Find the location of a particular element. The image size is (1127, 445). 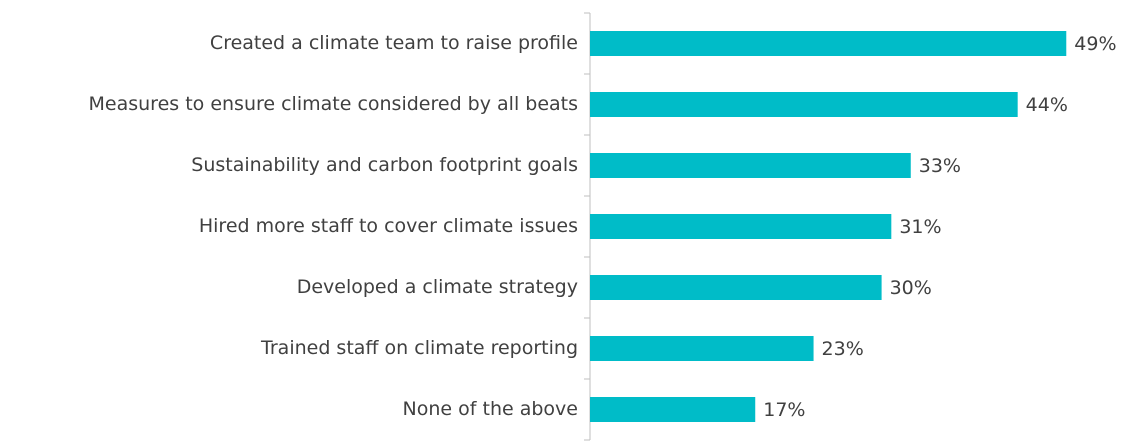

category-label: Created a climate team to raise profile is located at coordinates (394, 43).